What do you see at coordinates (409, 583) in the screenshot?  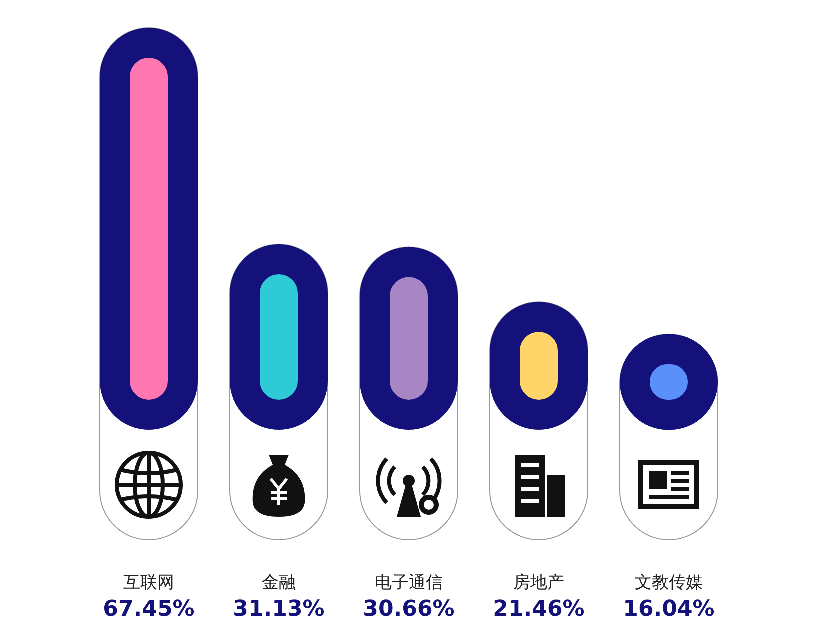 I see `x-tick-label: 电子通信` at bounding box center [409, 583].